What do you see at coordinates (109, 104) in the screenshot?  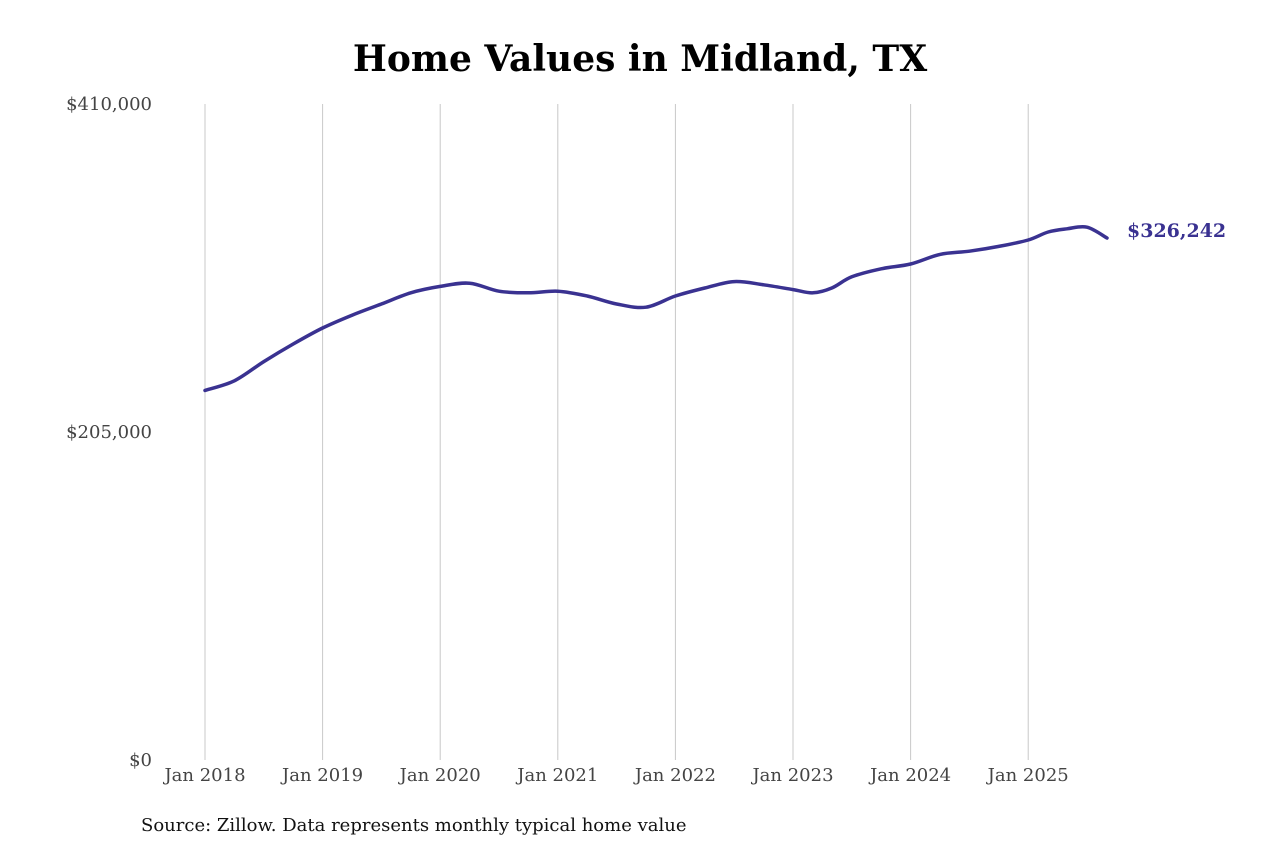 I see `y-tick-label-2: $410,000` at bounding box center [109, 104].